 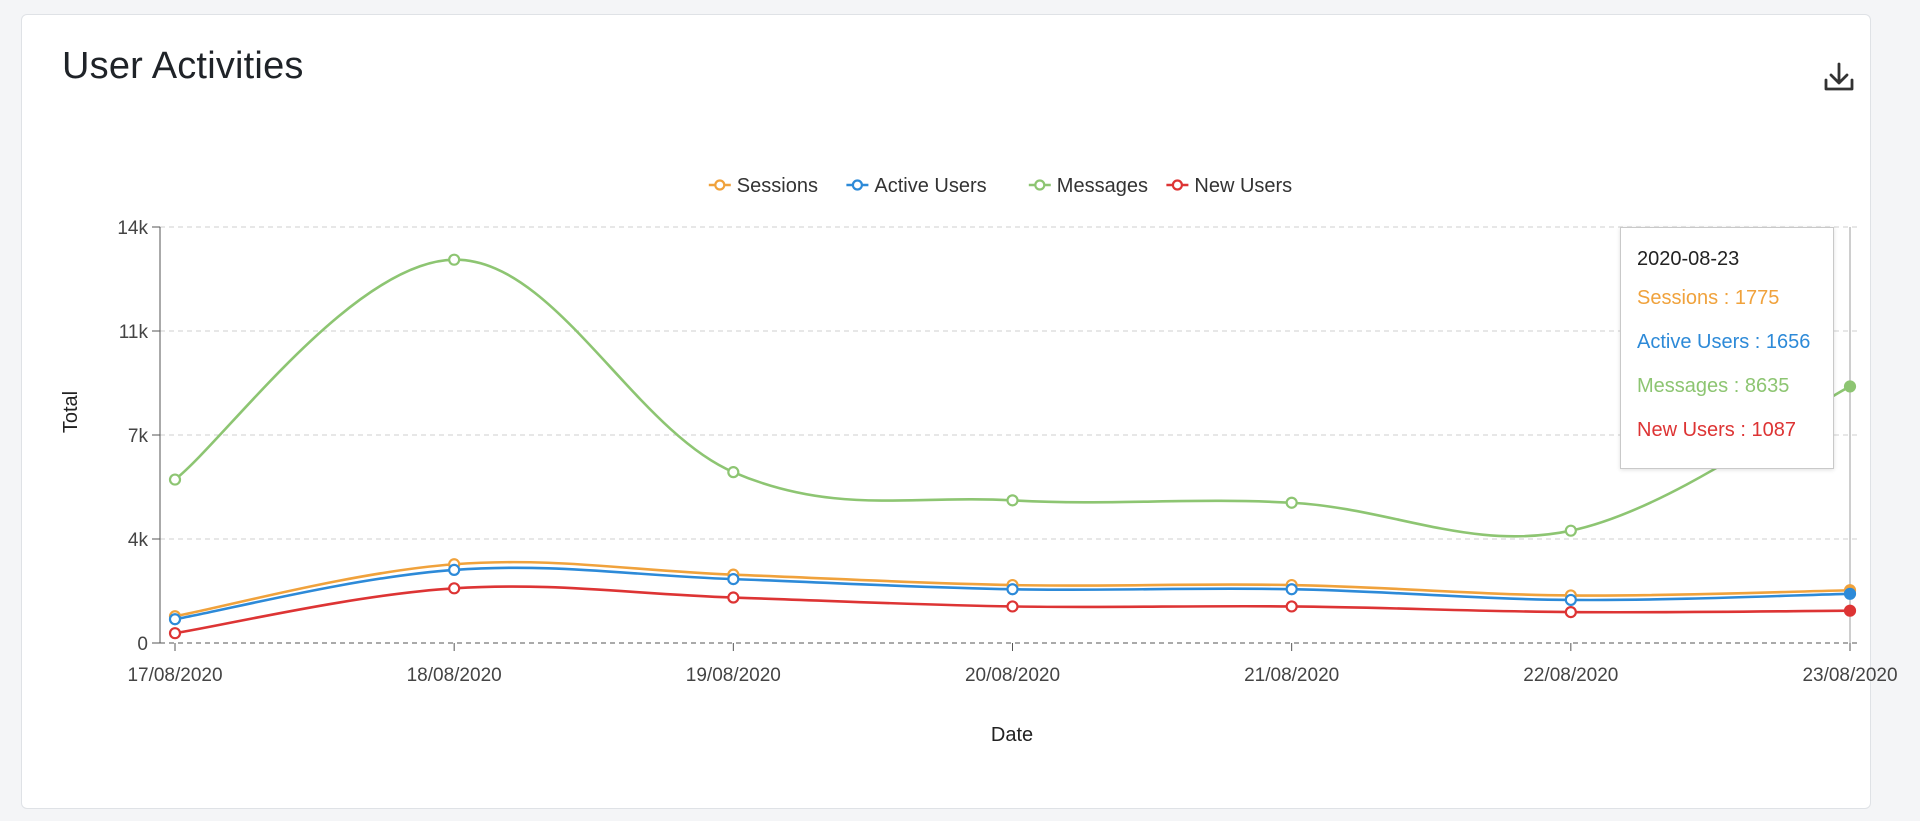 What do you see at coordinates (138, 436) in the screenshot?
I see `y-tick-label: 7k` at bounding box center [138, 436].